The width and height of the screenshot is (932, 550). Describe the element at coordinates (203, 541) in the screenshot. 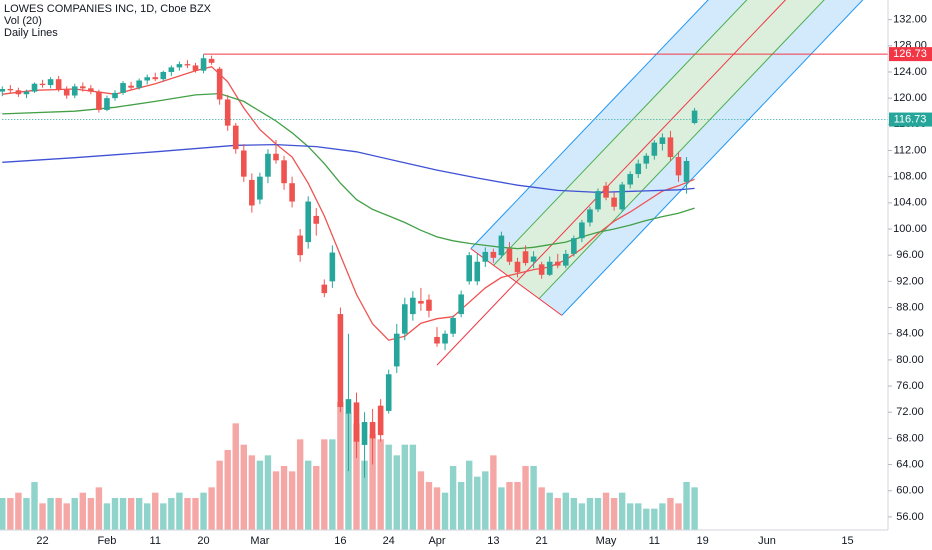

I see `x-tick-label: 20` at that location.